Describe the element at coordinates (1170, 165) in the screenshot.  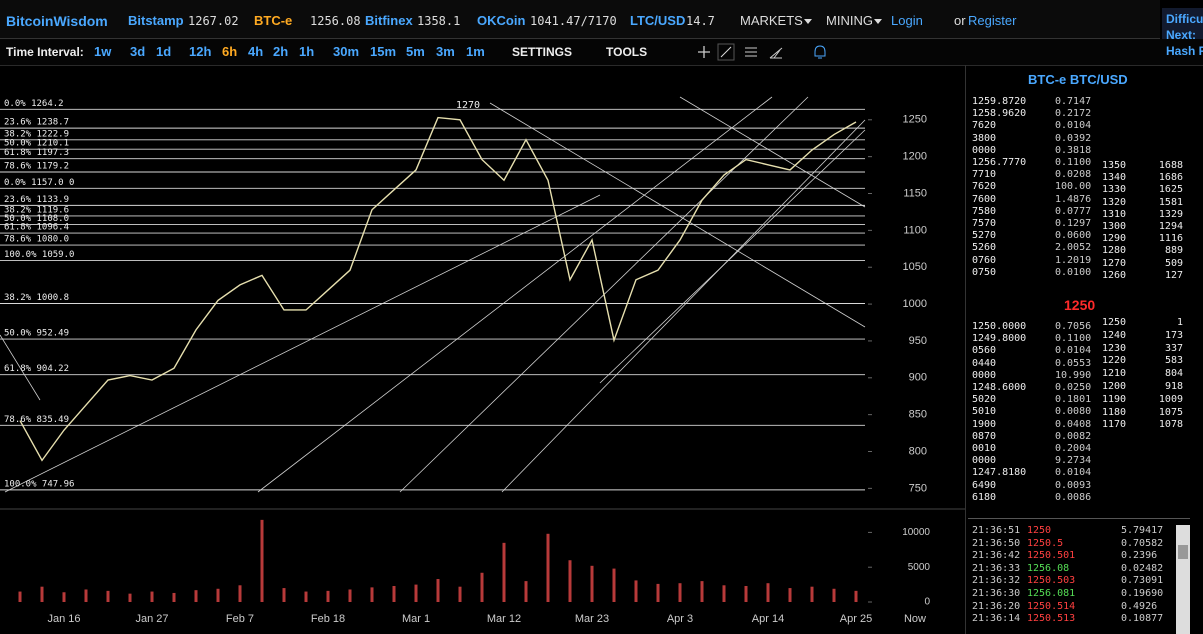
I see `ask-depth-sum: 1688` at that location.